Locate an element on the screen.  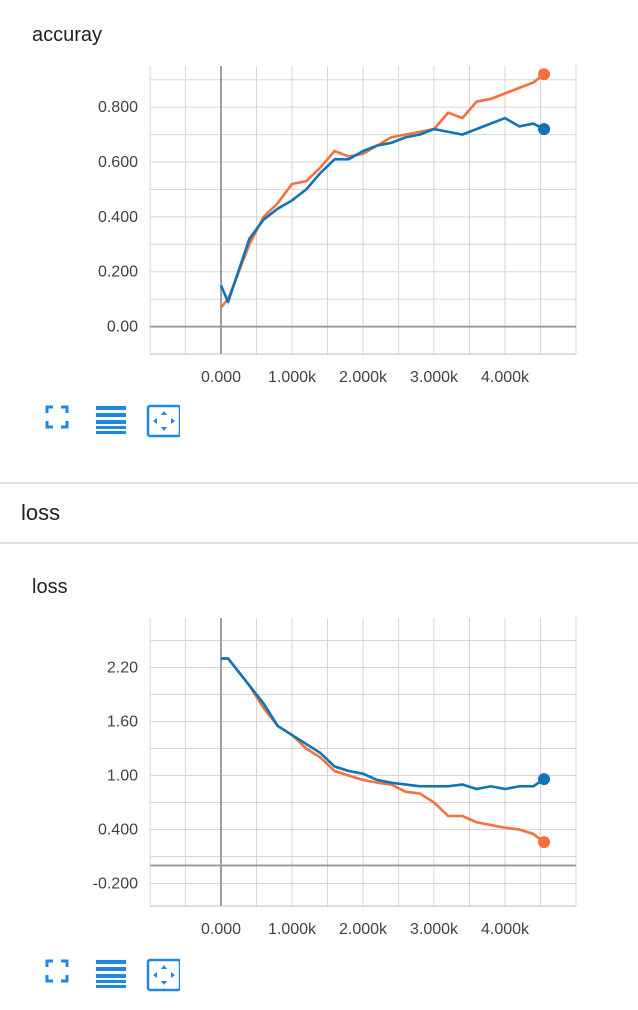
y-tick-label: -0.200 is located at coordinates (115, 884).